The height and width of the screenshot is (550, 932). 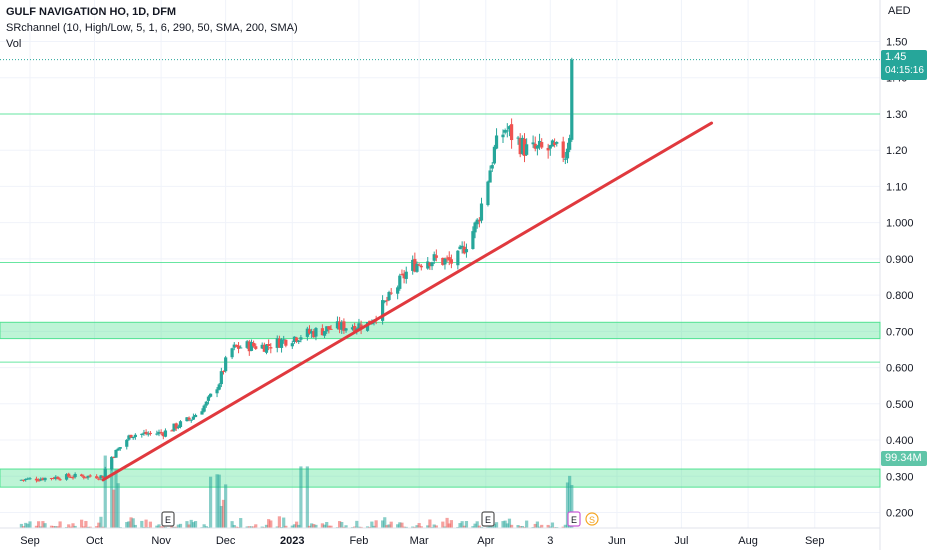 I want to click on time-tick: Aug, so click(x=748, y=541).